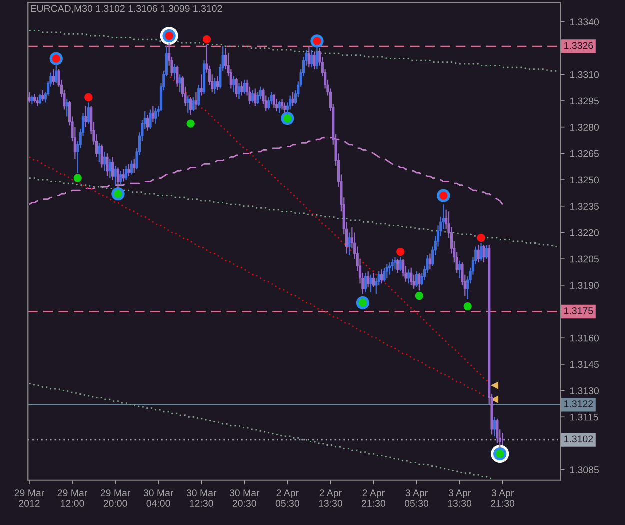  What do you see at coordinates (584, 206) in the screenshot?
I see `y-tick-label: 1.3235` at bounding box center [584, 206].